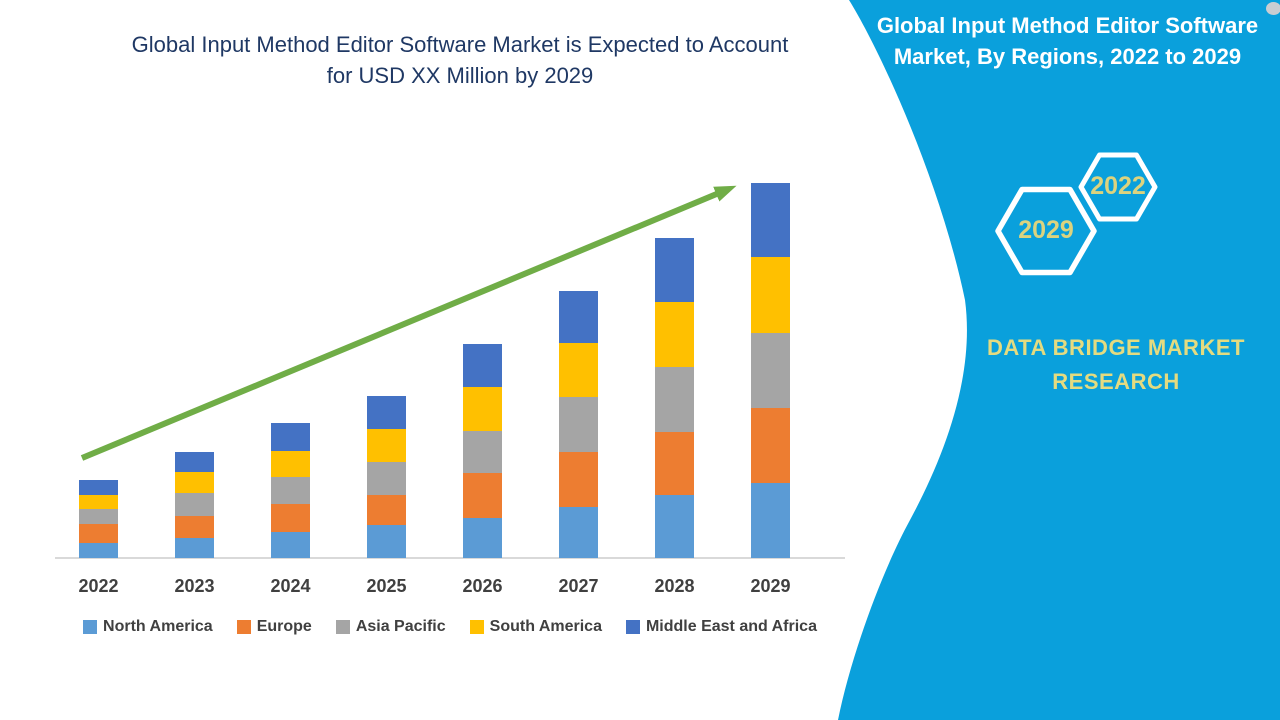  I want to click on bar-segment-2029-europe, so click(770, 445).